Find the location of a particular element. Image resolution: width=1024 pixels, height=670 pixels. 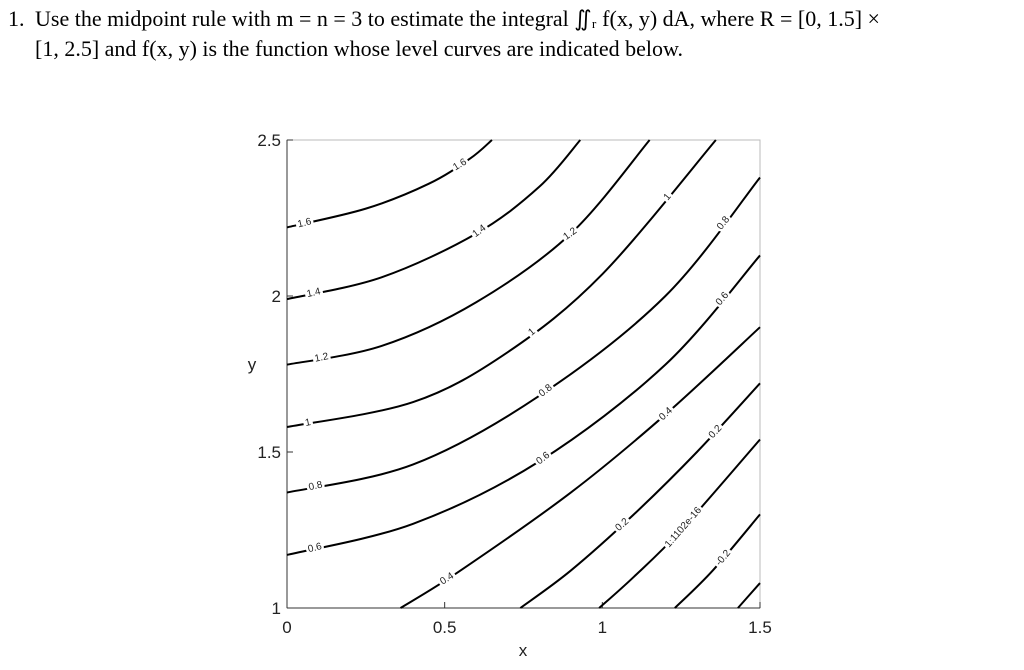

y-tick-label: 2 is located at coordinates (276, 296).